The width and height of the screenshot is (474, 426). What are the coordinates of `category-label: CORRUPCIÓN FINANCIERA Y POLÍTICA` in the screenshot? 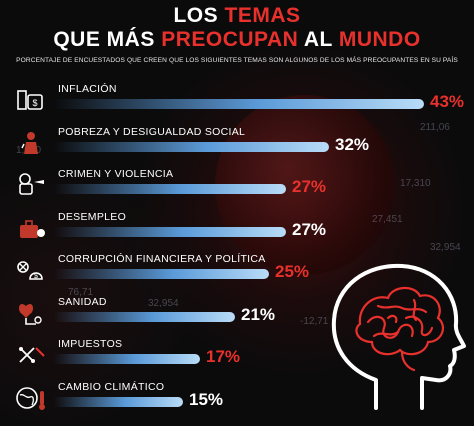 It's located at (162, 259).